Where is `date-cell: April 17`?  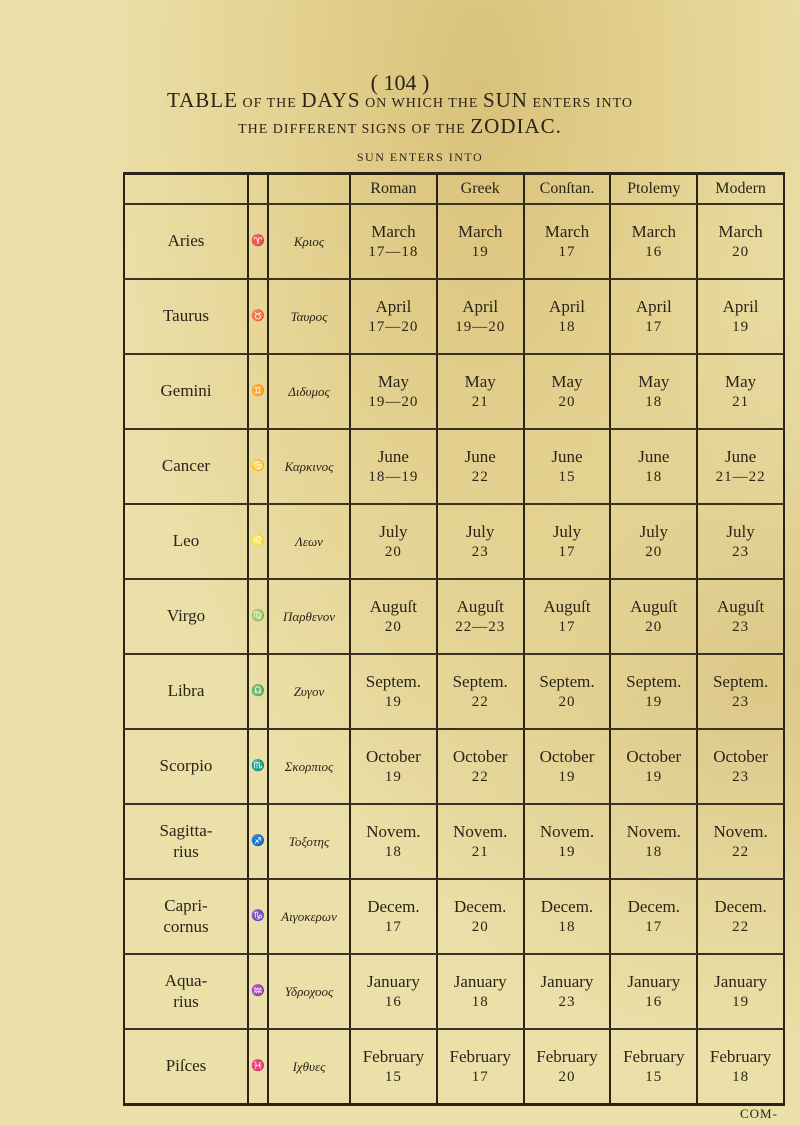
date-cell: April 17 is located at coordinates (654, 317).